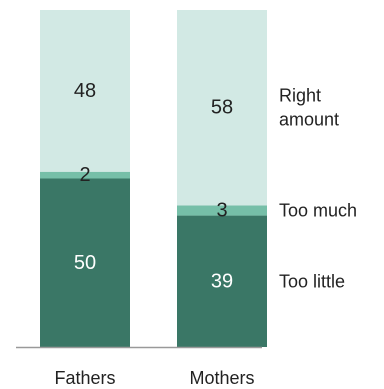 This screenshot has height=389, width=384. I want to click on bar-segment-fathers-too-little, so click(85, 262).